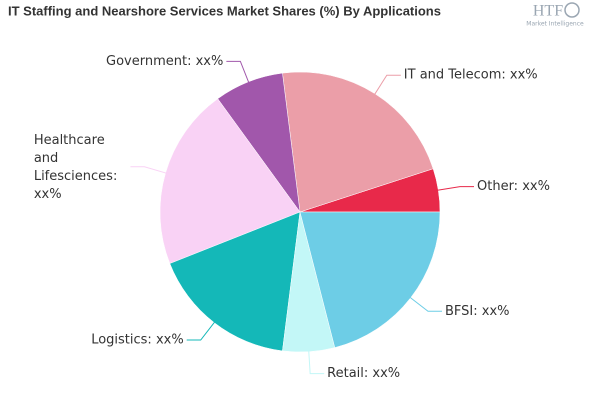 This screenshot has width=600, height=400. I want to click on logo-subtitle: Market Intelligence, so click(555, 24).